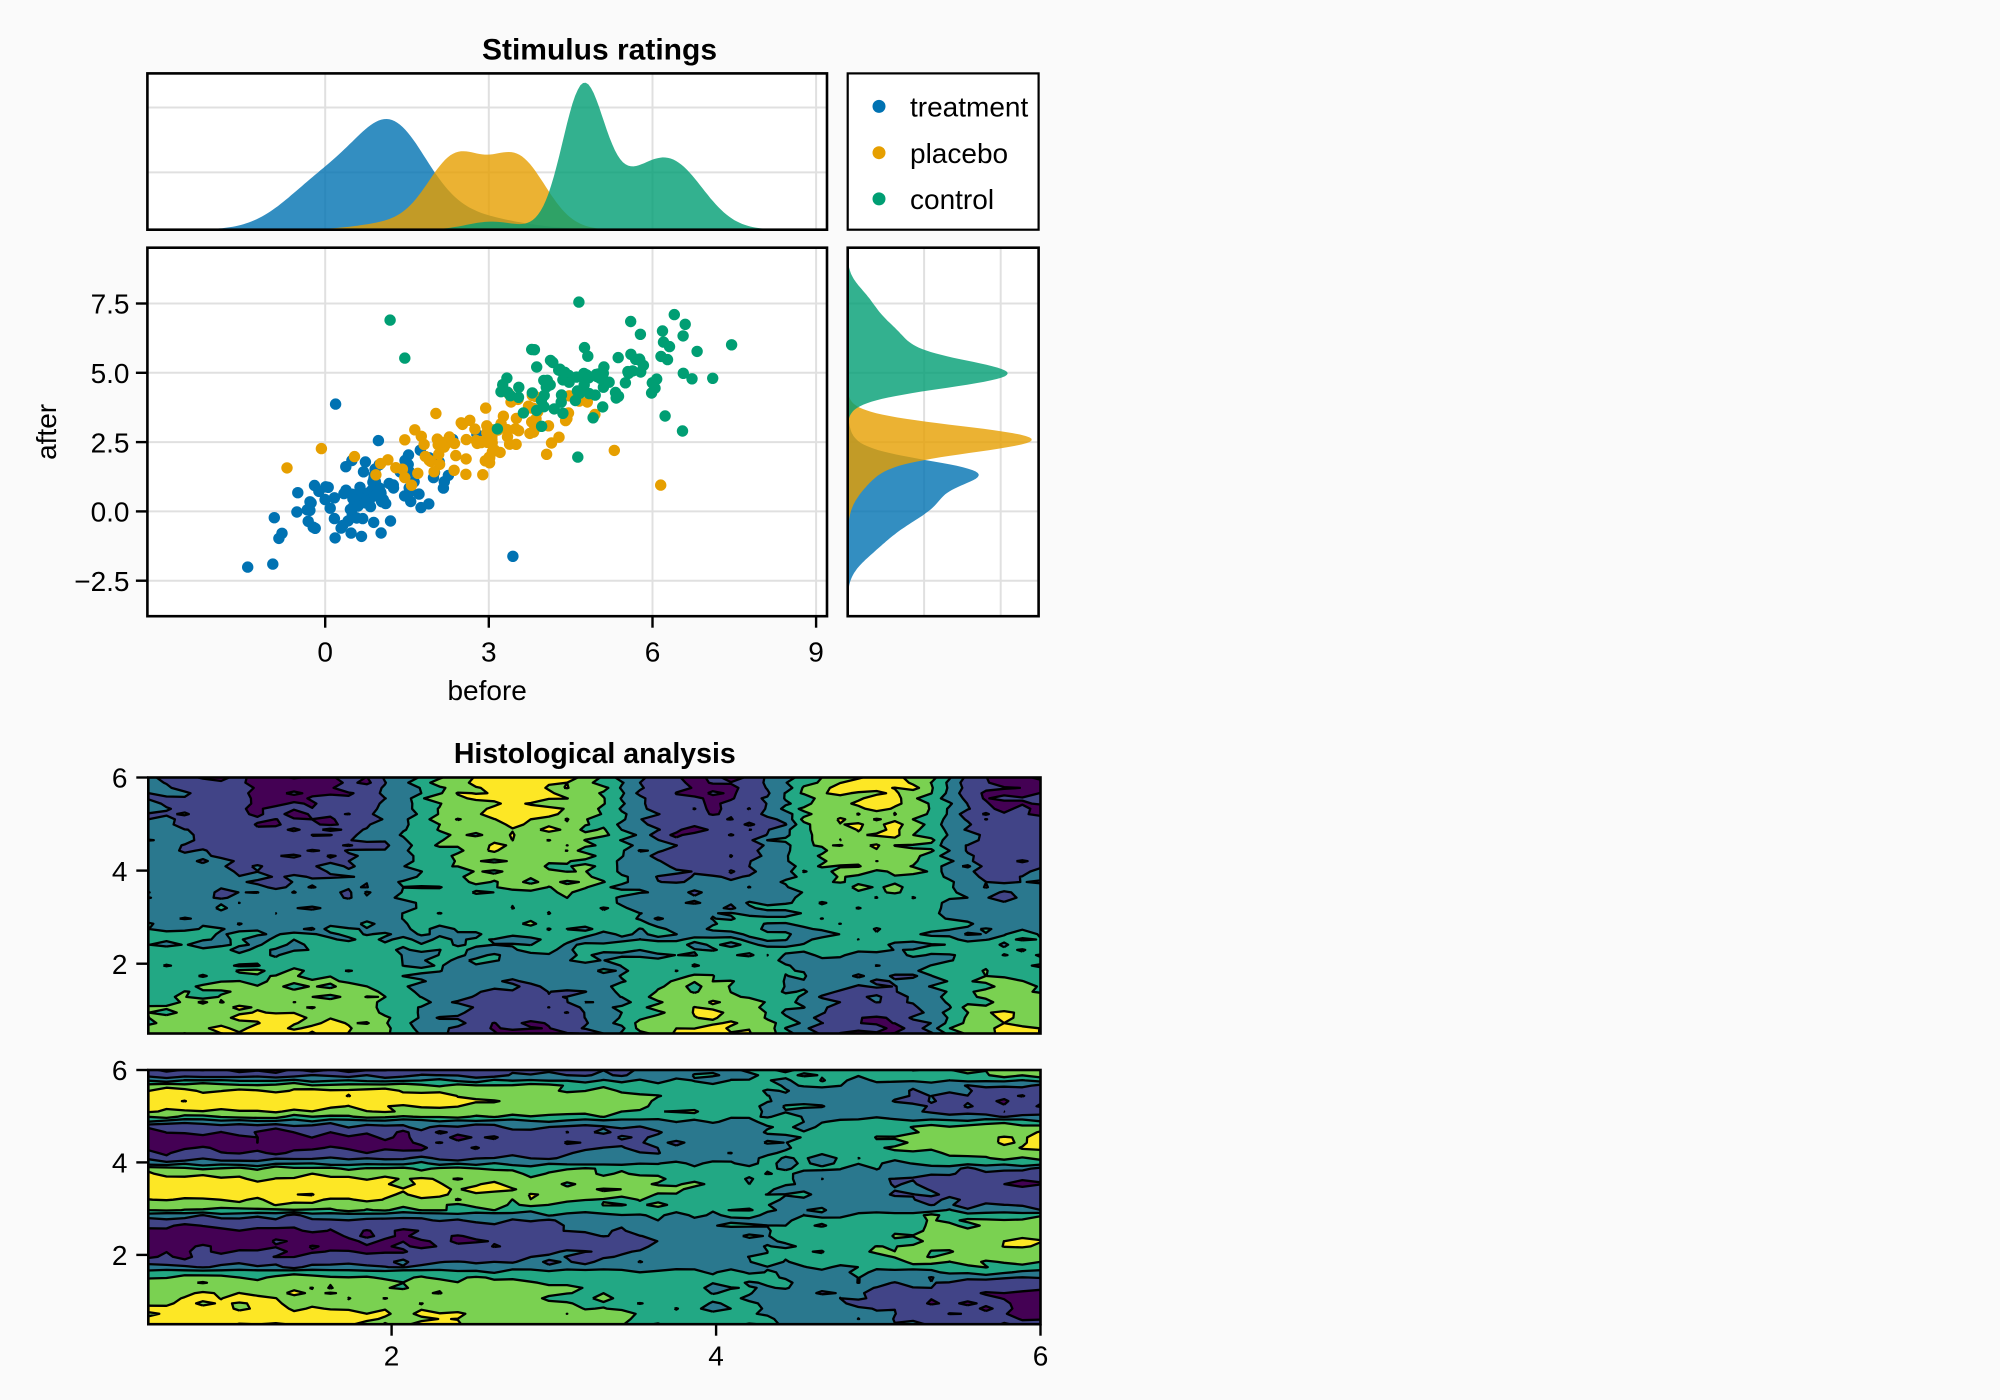  Describe the element at coordinates (595, 754) in the screenshot. I see `svg-text: Histological analysis` at that location.